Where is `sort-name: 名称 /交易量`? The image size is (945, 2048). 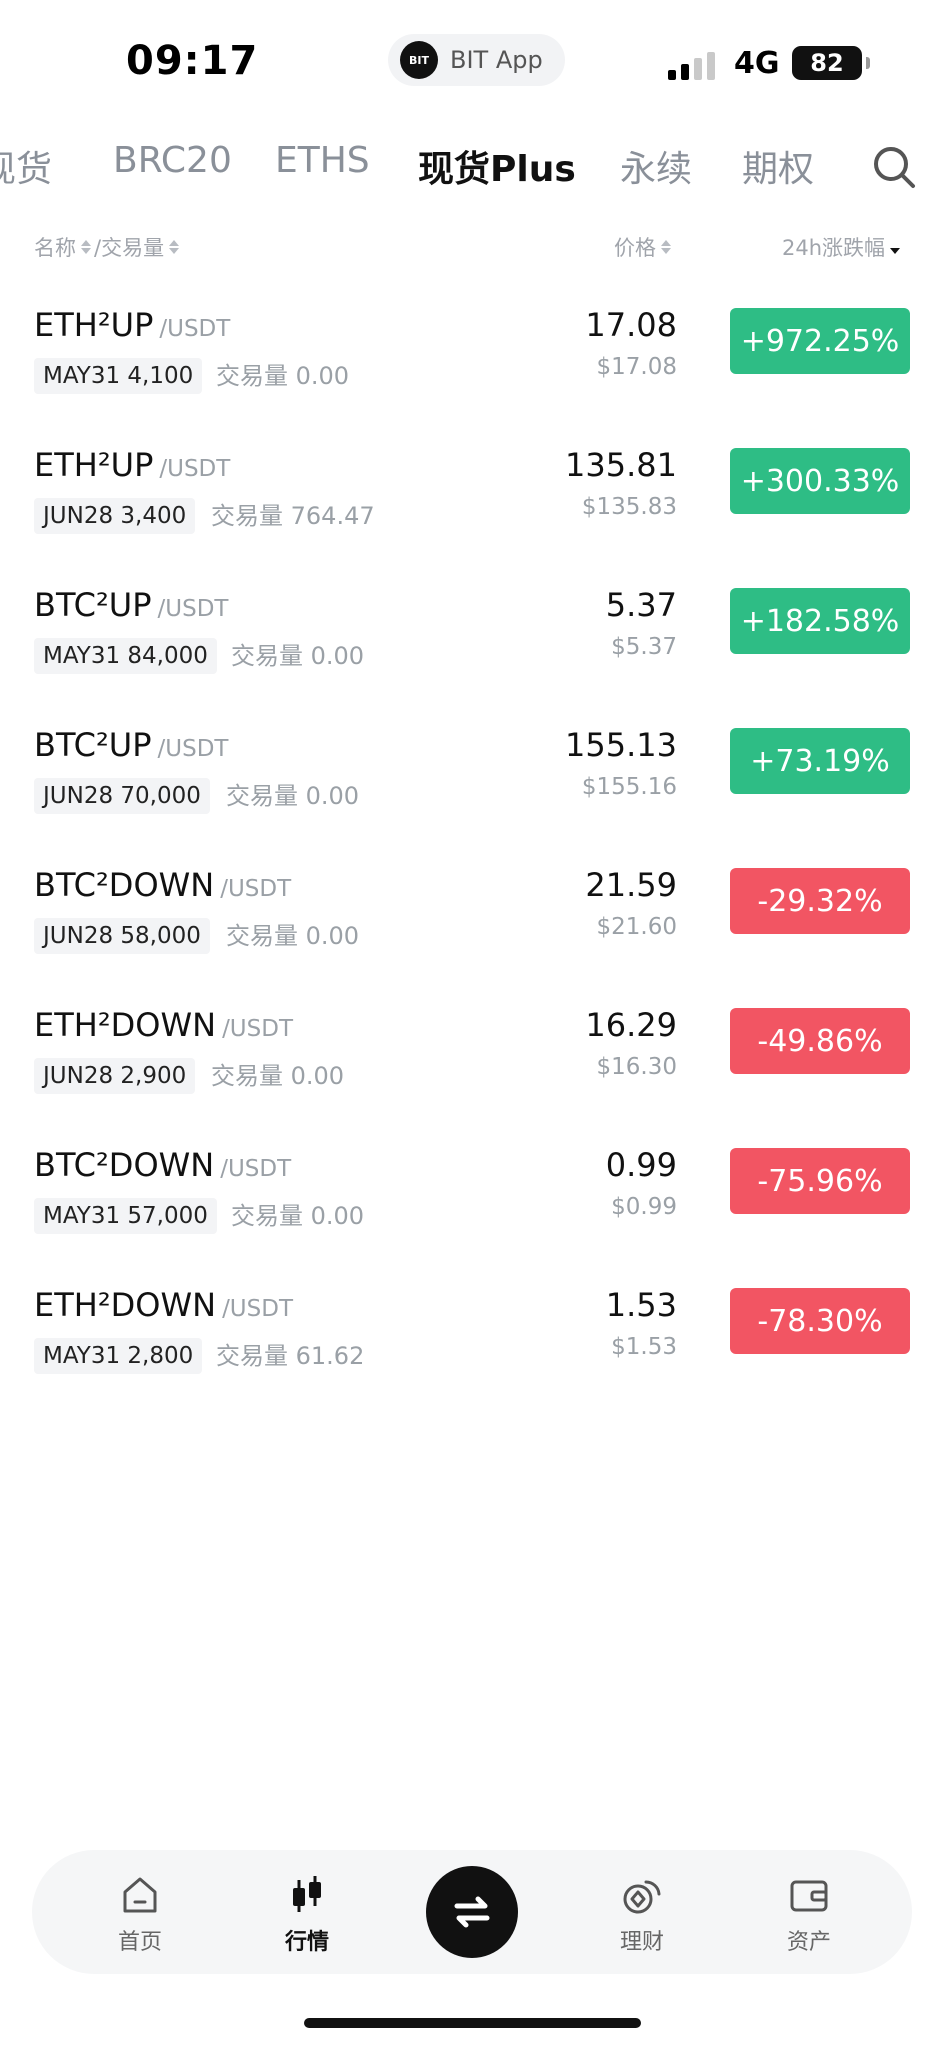 sort-name: 名称 /交易量 is located at coordinates (107, 247).